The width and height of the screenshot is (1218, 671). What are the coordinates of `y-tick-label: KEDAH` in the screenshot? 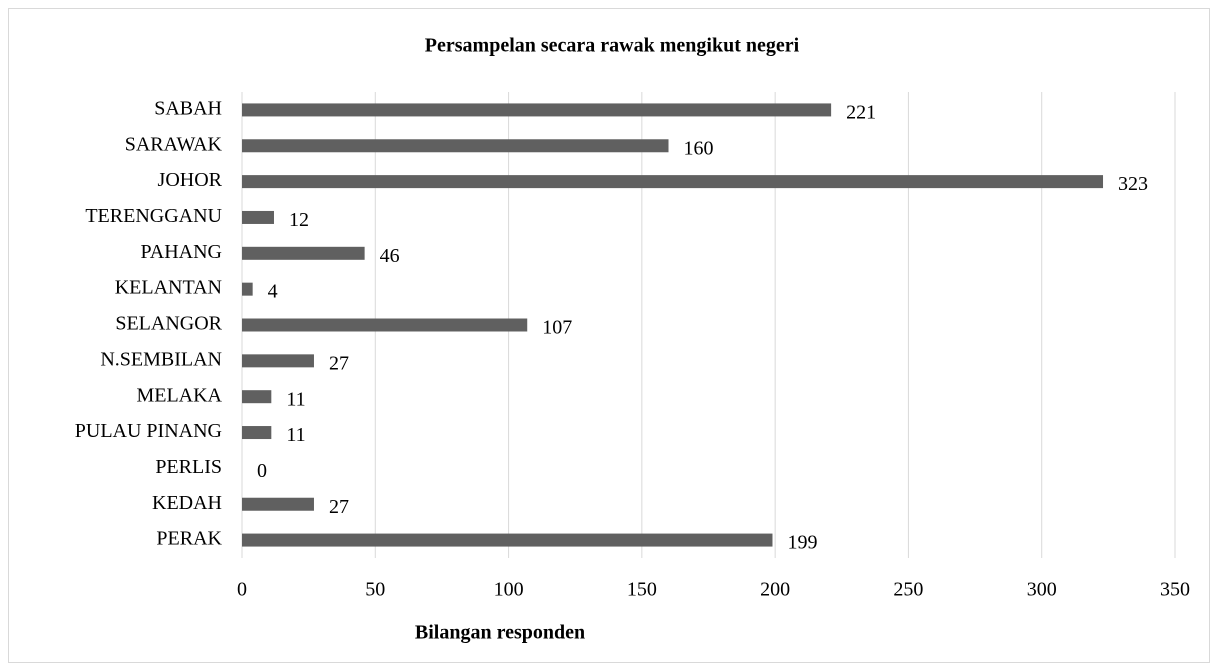 It's located at (187, 503).